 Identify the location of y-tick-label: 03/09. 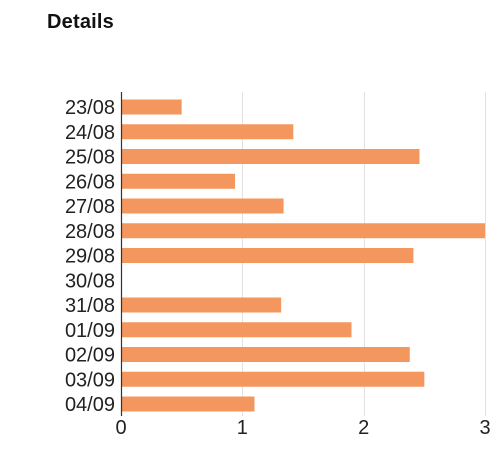
(90, 380).